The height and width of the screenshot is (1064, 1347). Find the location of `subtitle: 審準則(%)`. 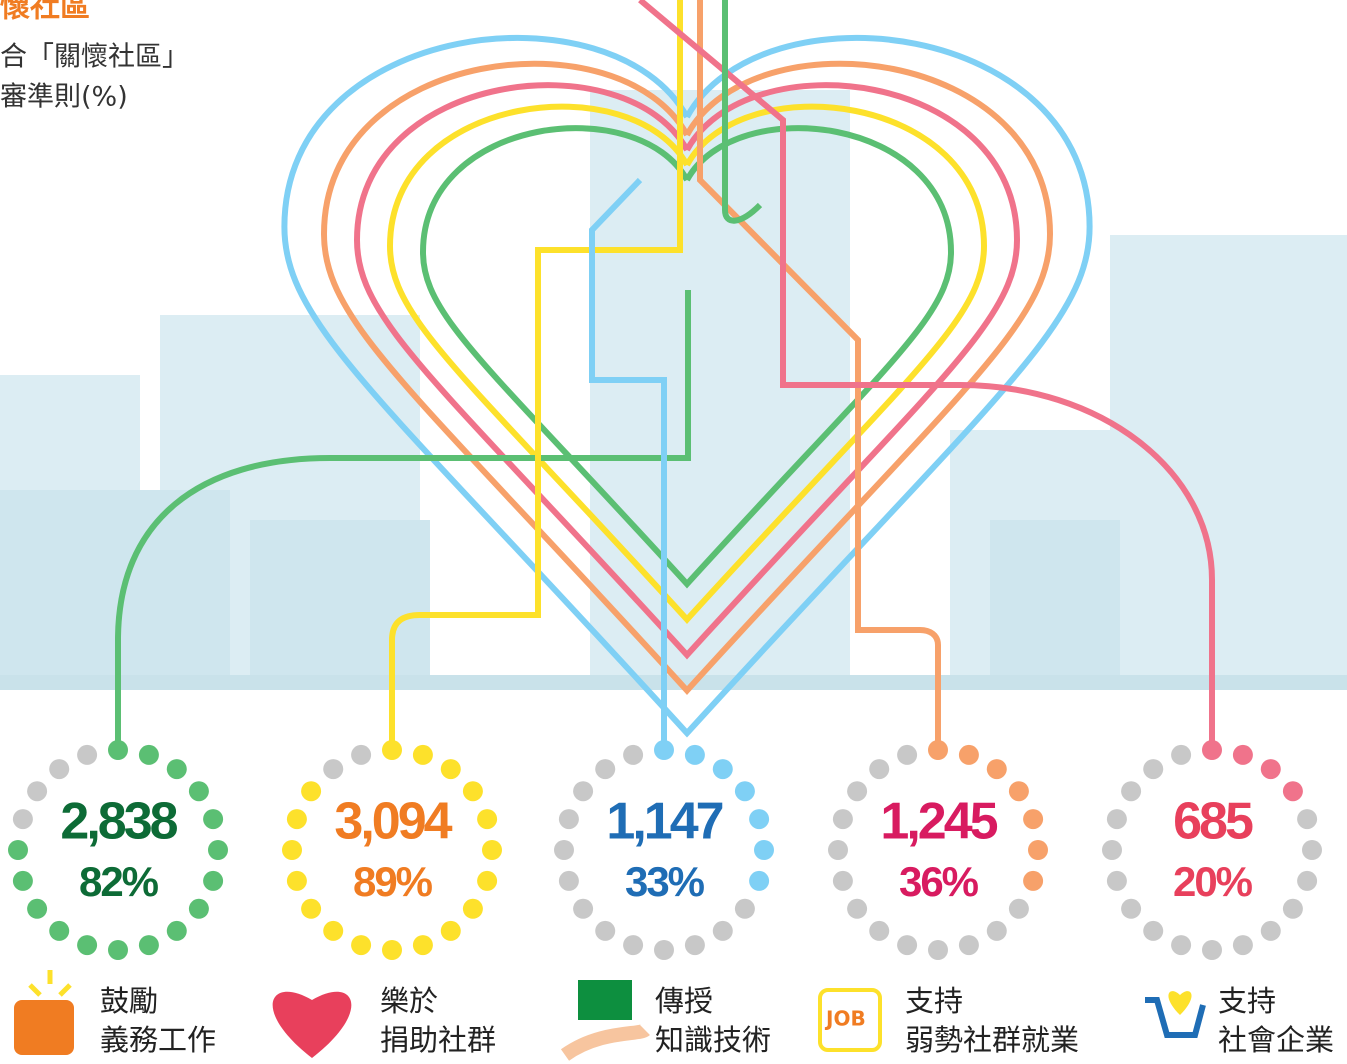

subtitle: 審準則(%) is located at coordinates (64, 97).